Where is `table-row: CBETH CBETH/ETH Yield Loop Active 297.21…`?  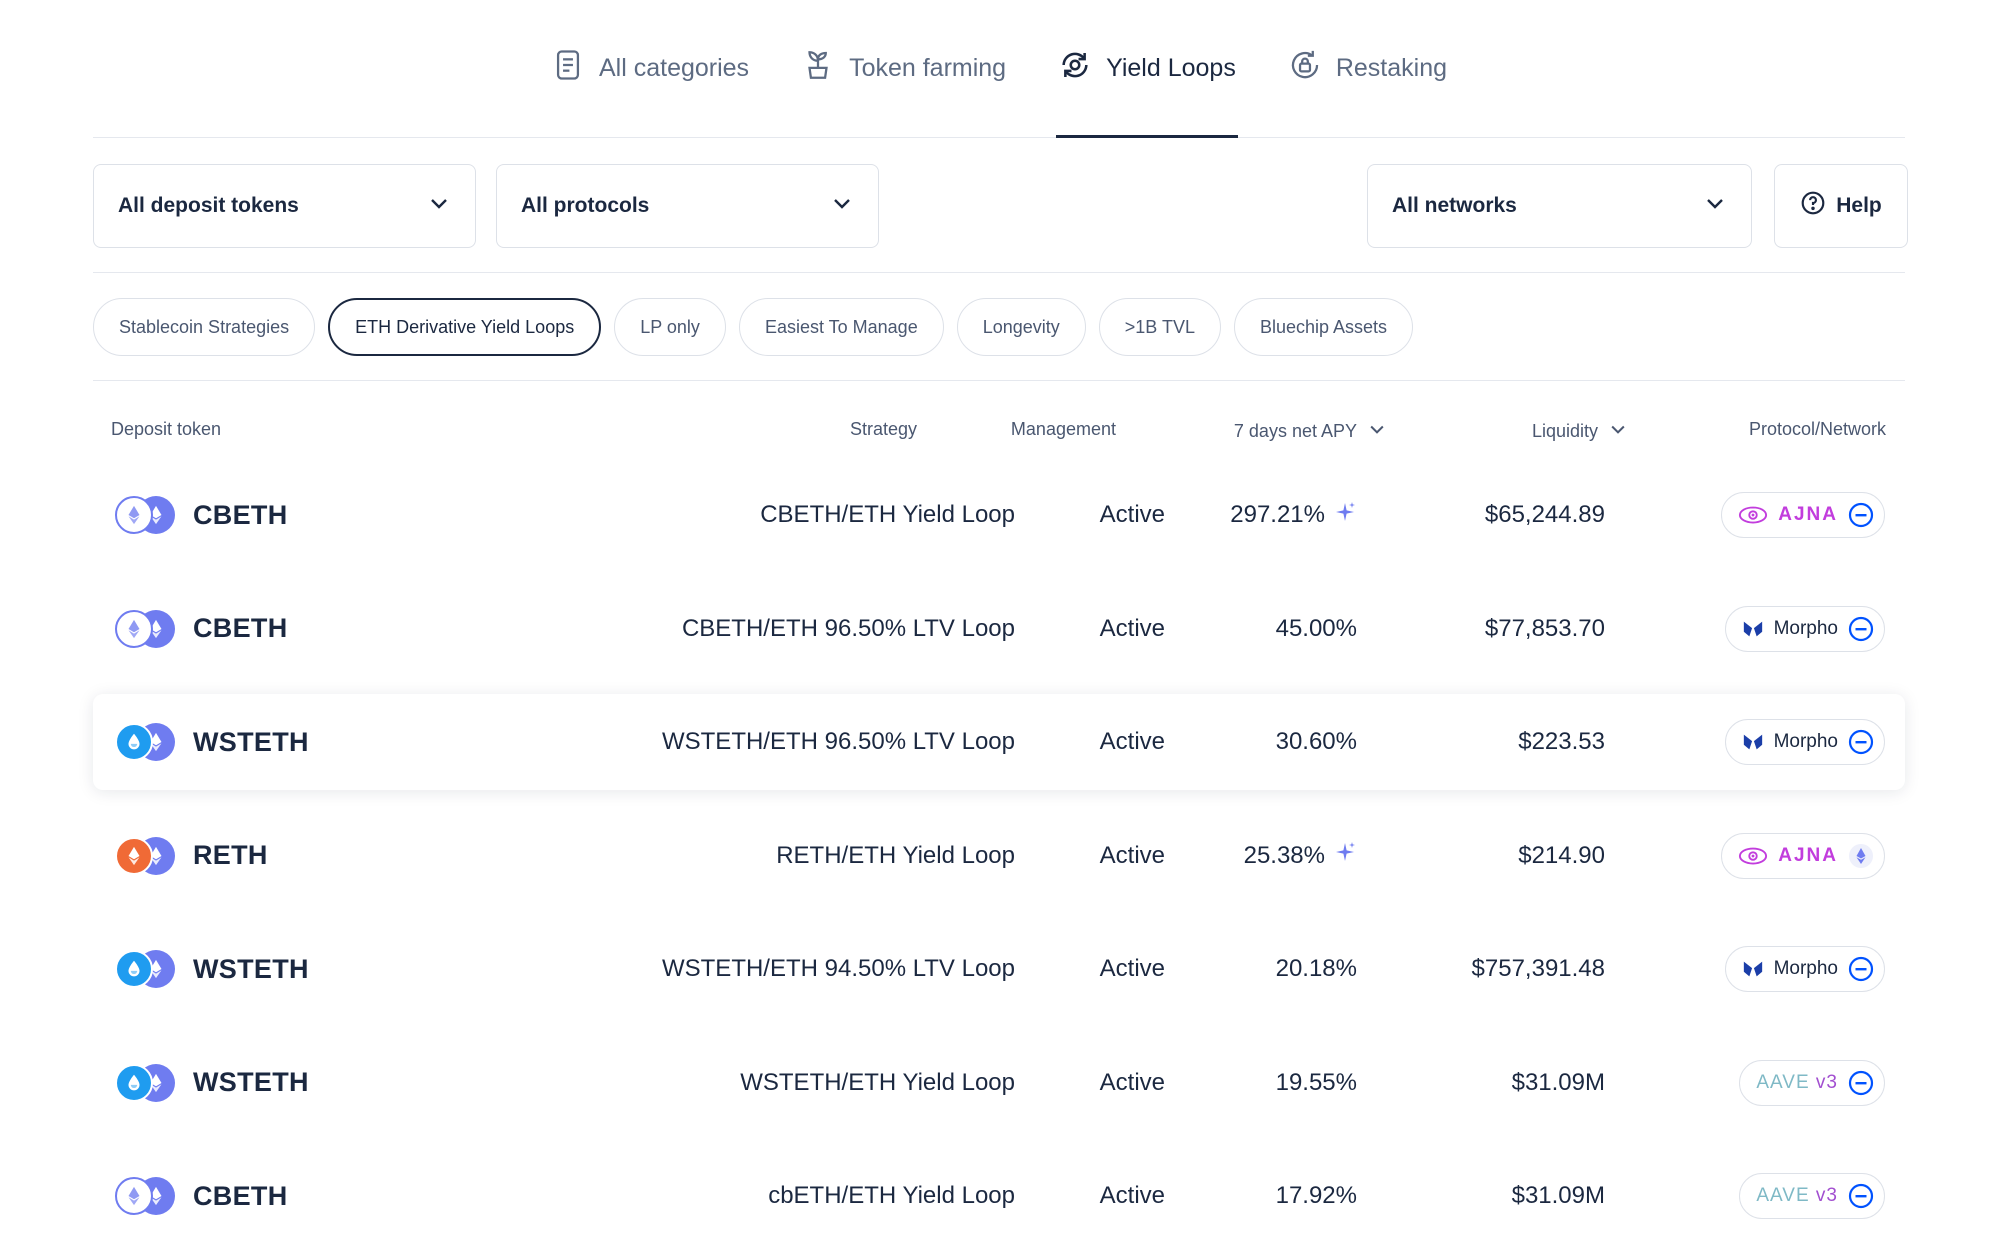
table-row: CBETH CBETH/ETH Yield Loop Active 297.21… is located at coordinates (999, 515).